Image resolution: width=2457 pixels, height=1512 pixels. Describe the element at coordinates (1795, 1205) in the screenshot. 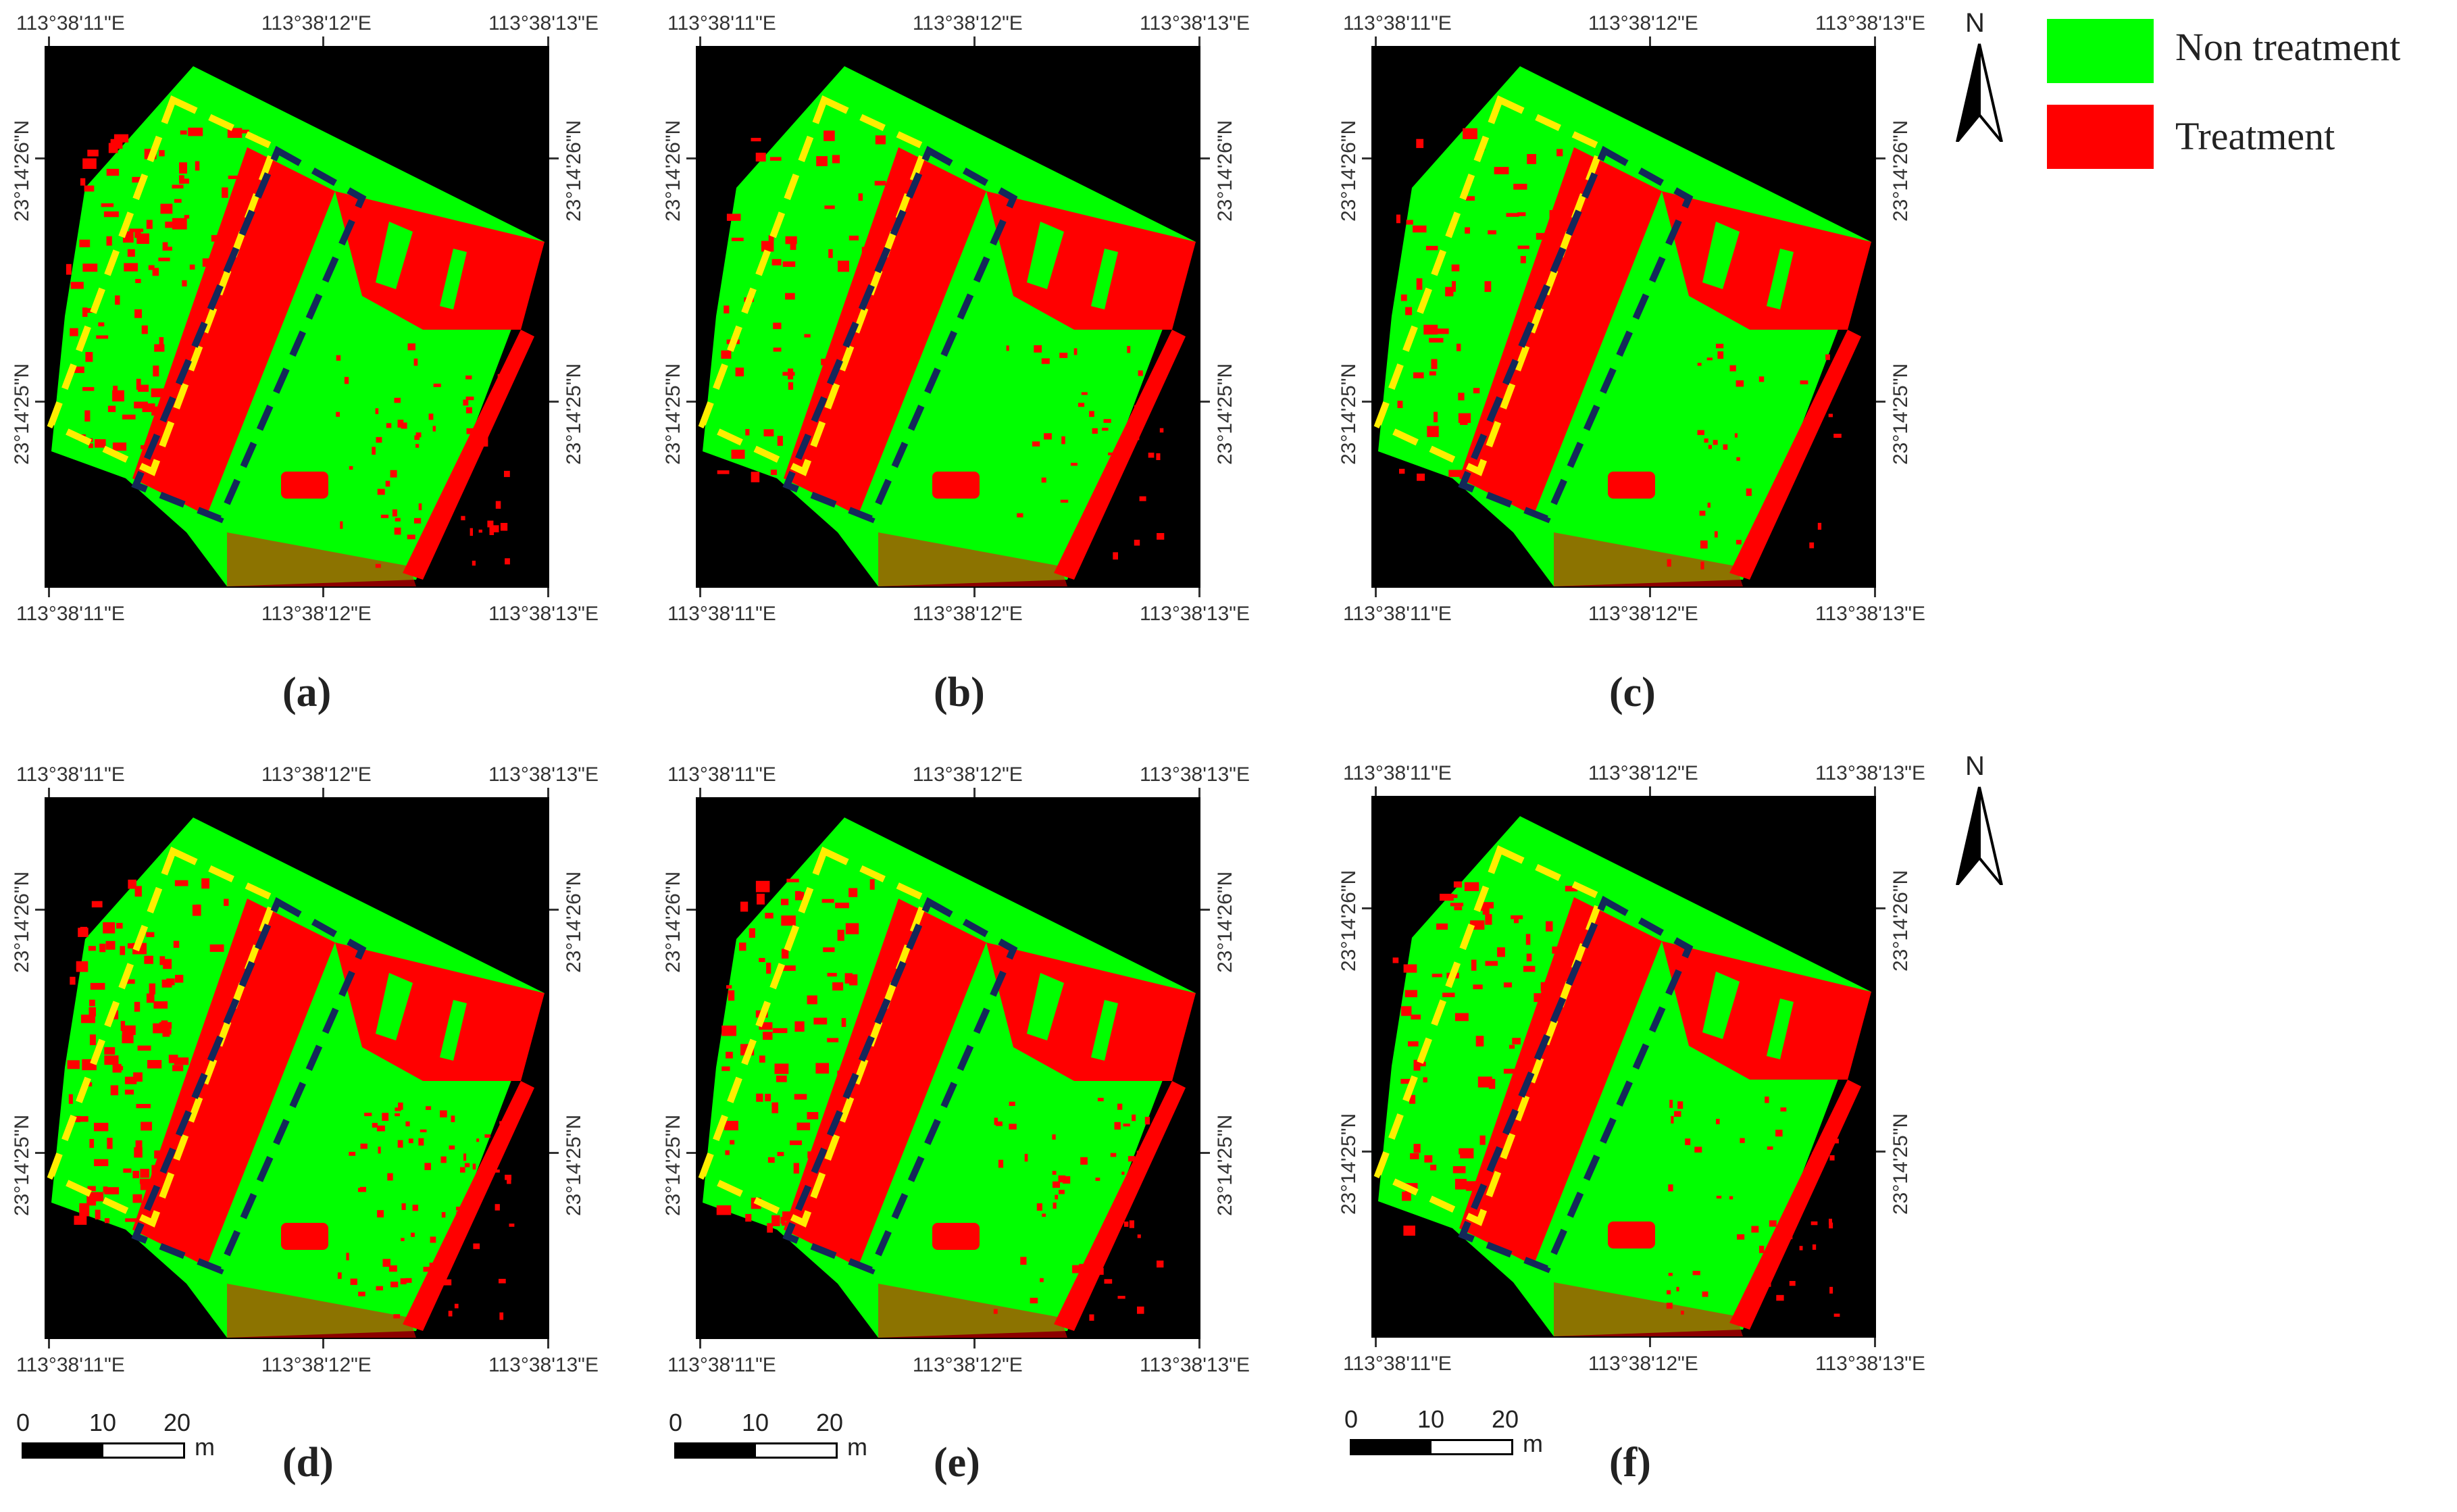

I see `treatment-edge` at that location.